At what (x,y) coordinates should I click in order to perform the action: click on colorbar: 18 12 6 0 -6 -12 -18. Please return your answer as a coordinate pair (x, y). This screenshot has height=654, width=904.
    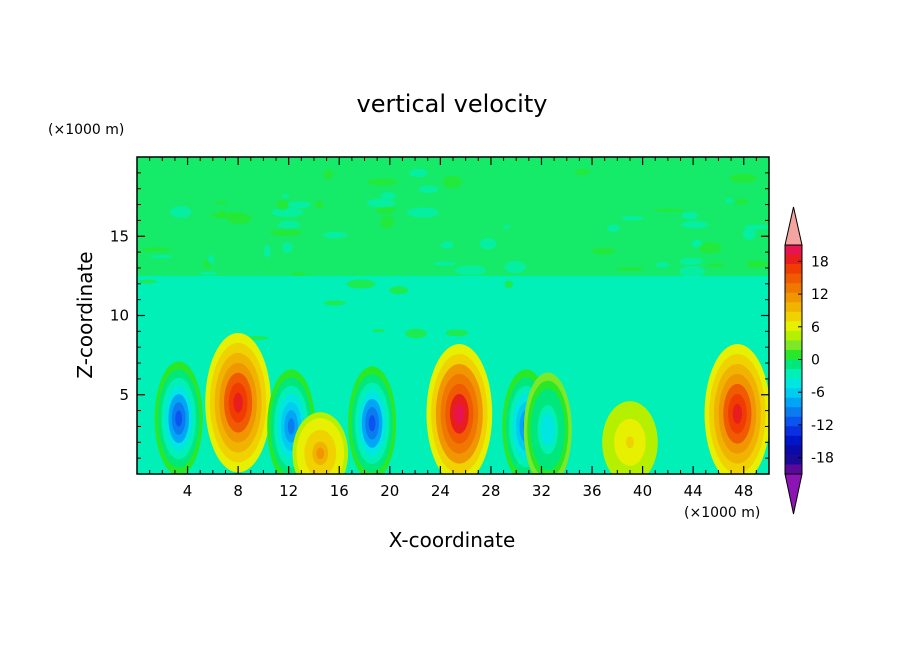
    Looking at the image, I should click on (809, 360).